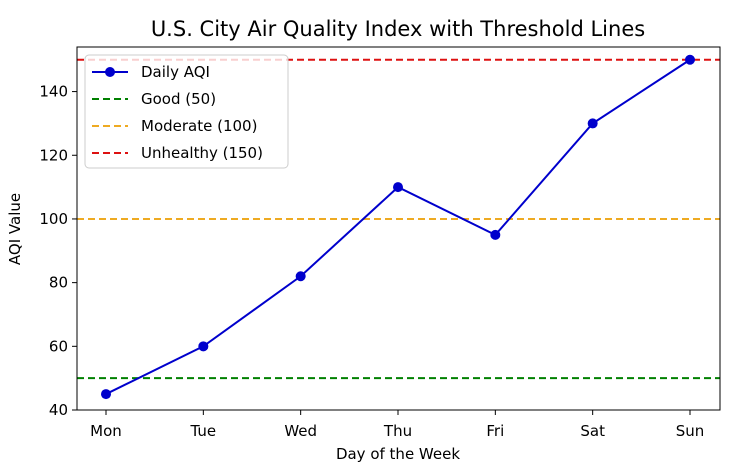 The width and height of the screenshot is (744, 463). I want to click on y-axis-label: AQI Value, so click(15, 229).